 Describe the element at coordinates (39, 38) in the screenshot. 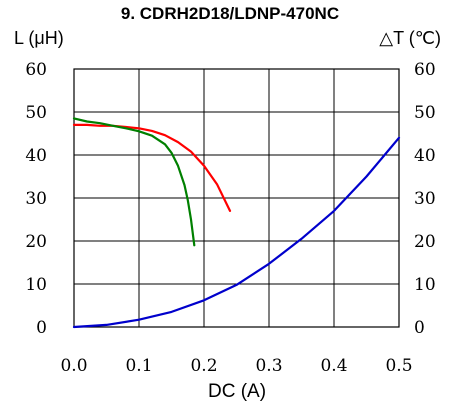

I see `left-axis-label: L (μH)` at that location.